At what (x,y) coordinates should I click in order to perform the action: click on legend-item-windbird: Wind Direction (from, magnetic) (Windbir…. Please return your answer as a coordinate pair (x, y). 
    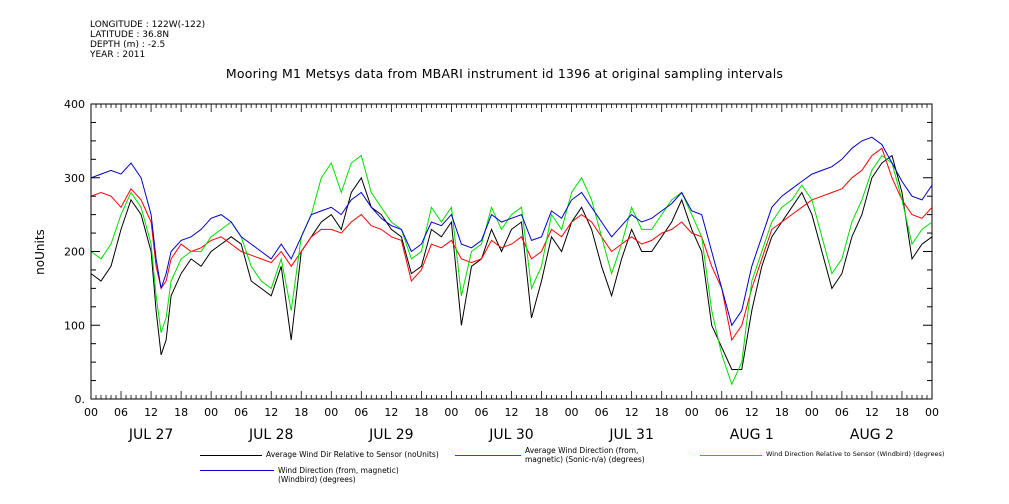
    Looking at the image, I should click on (330, 476).